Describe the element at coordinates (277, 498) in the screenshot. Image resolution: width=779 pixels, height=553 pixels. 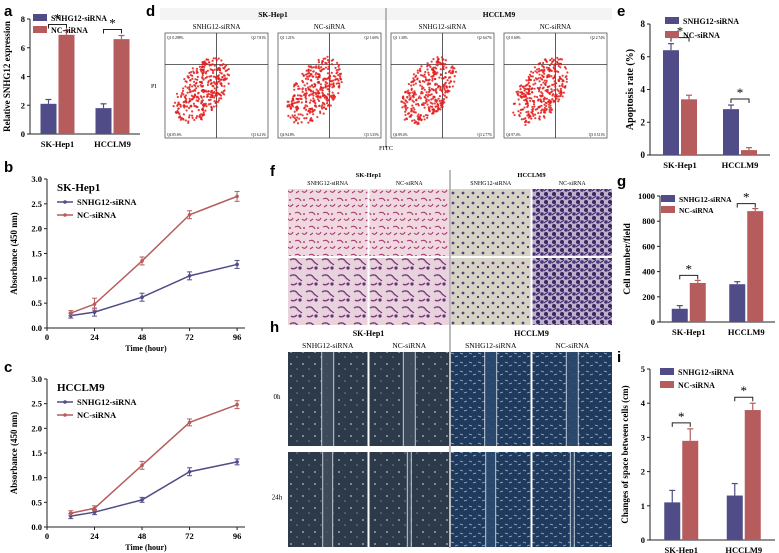
I see `timepoint-label: 24h` at that location.